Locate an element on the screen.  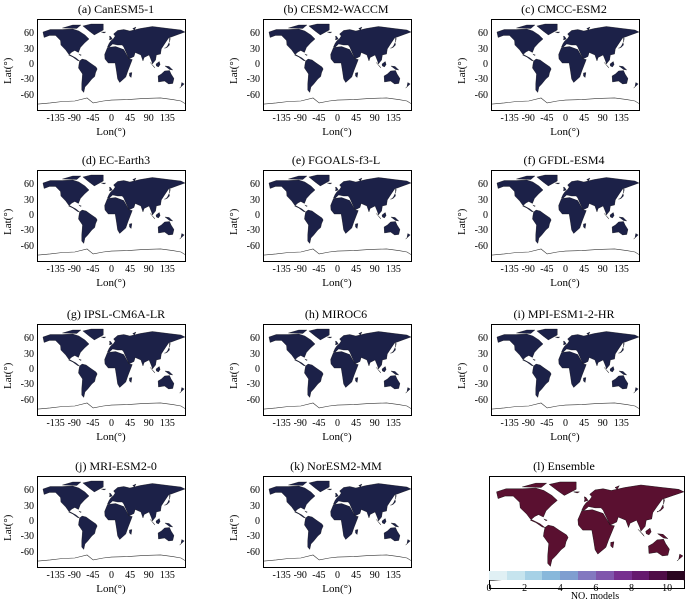
colorbar-bin is located at coordinates (604, 575).